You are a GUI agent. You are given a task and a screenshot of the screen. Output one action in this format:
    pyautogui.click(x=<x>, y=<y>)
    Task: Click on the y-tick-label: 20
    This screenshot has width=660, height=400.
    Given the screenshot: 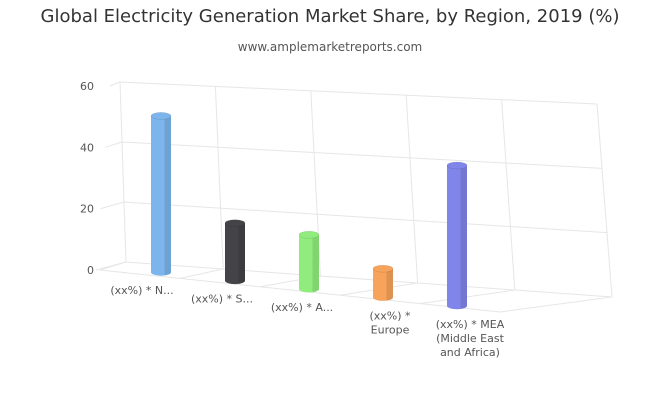 What is the action you would take?
    pyautogui.click(x=87, y=209)
    